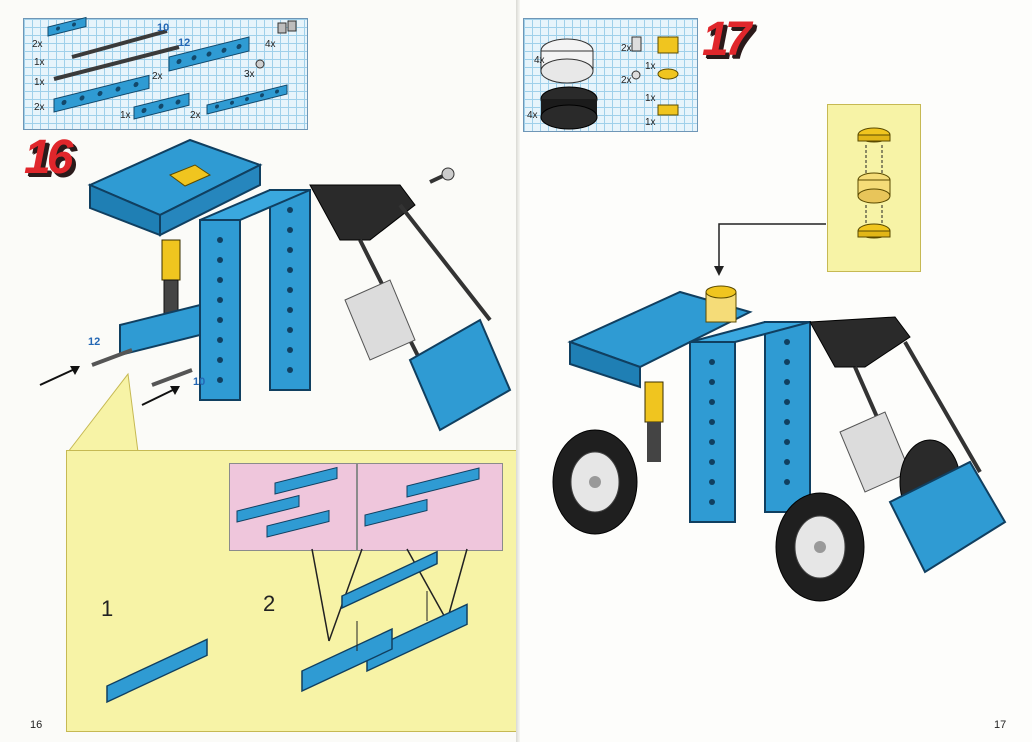 This screenshot has height=742, width=1032. Describe the element at coordinates (48, 157) in the screenshot. I see `step-number: 16` at that location.